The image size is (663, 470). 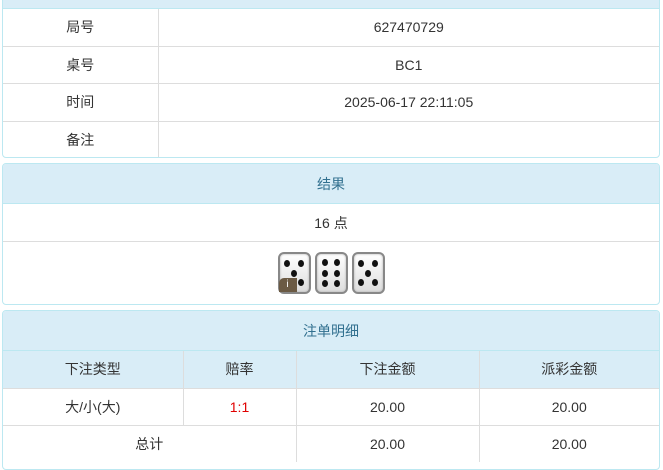 I want to click on bets-title: 注单明细, so click(x=331, y=331).